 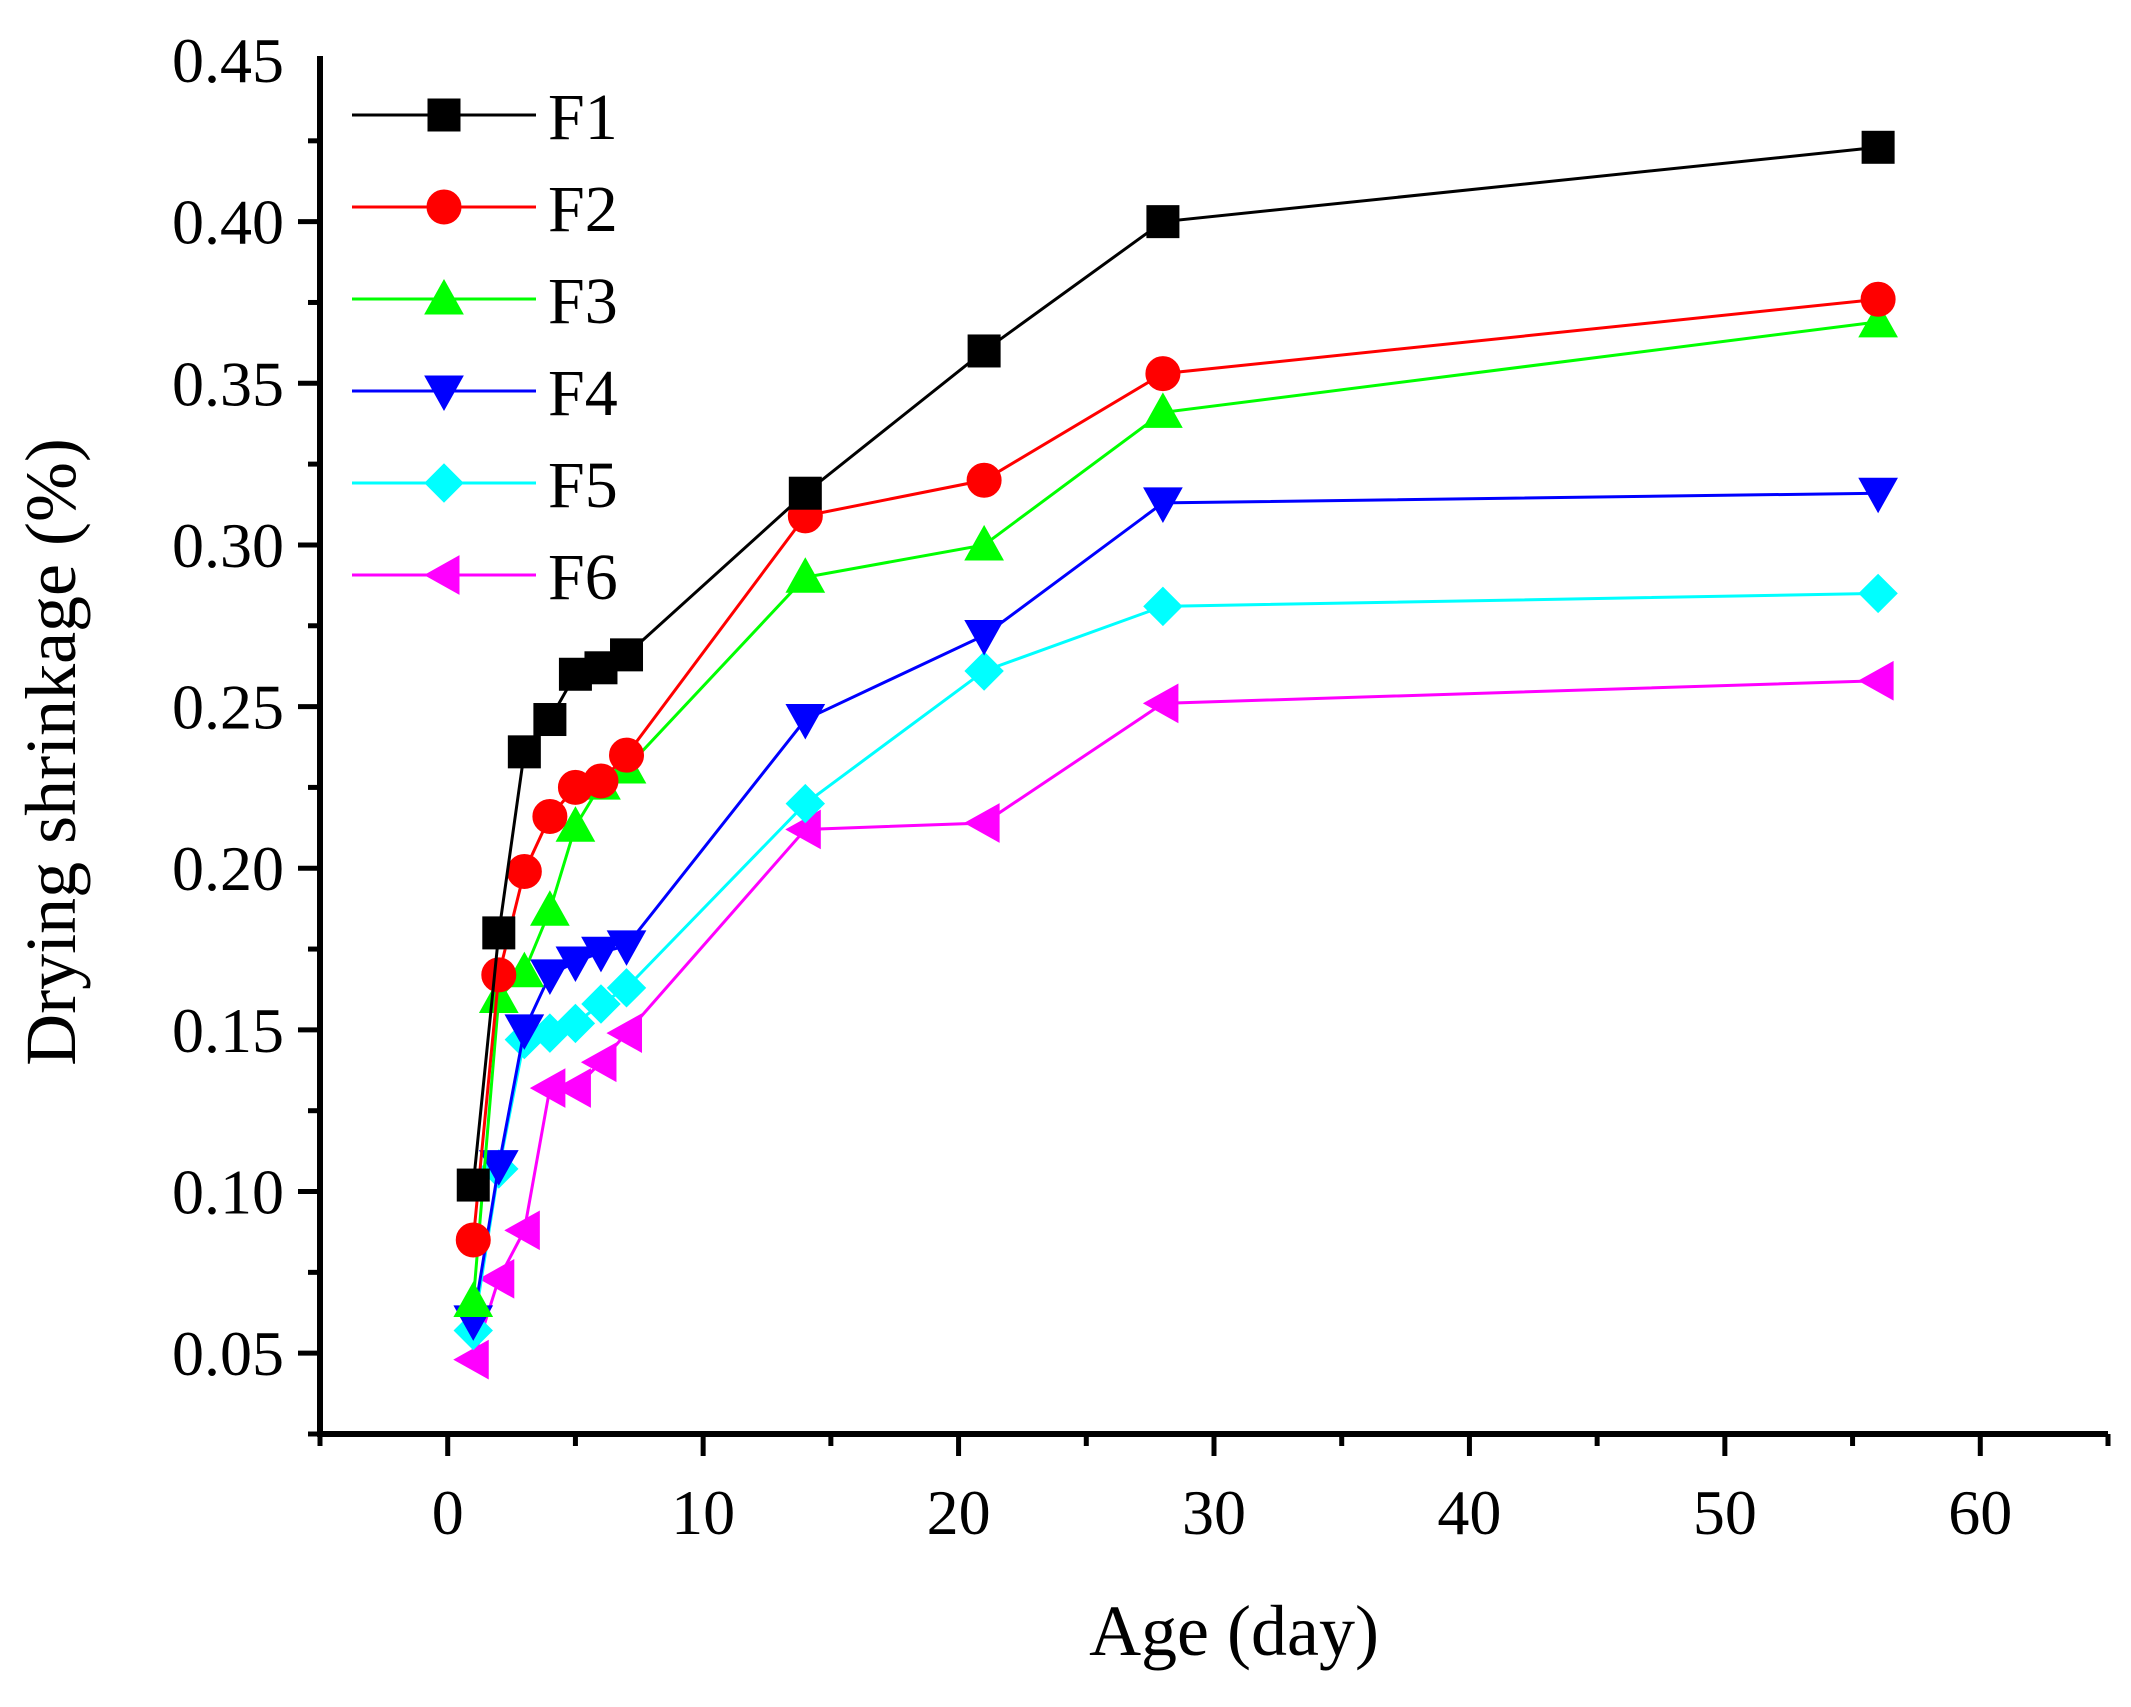 What do you see at coordinates (485, 117) in the screenshot?
I see `legend-item-f1: F1` at bounding box center [485, 117].